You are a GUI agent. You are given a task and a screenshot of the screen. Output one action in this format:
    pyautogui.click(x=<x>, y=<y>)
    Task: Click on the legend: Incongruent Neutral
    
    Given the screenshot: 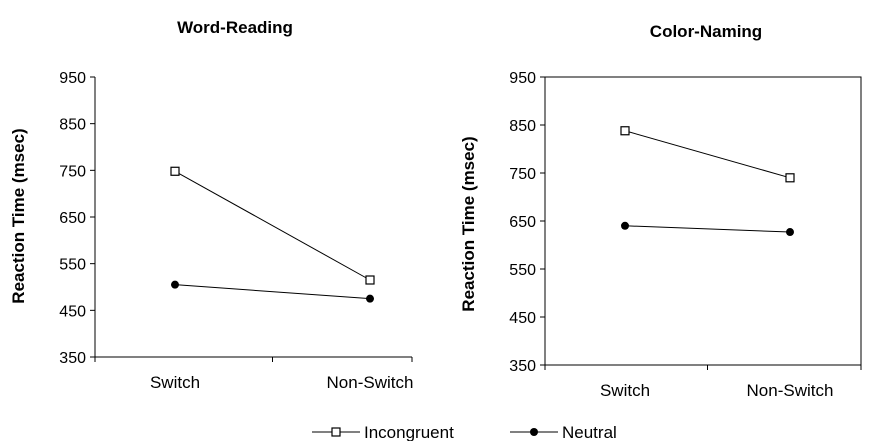 What is the action you would take?
    pyautogui.click(x=464, y=432)
    